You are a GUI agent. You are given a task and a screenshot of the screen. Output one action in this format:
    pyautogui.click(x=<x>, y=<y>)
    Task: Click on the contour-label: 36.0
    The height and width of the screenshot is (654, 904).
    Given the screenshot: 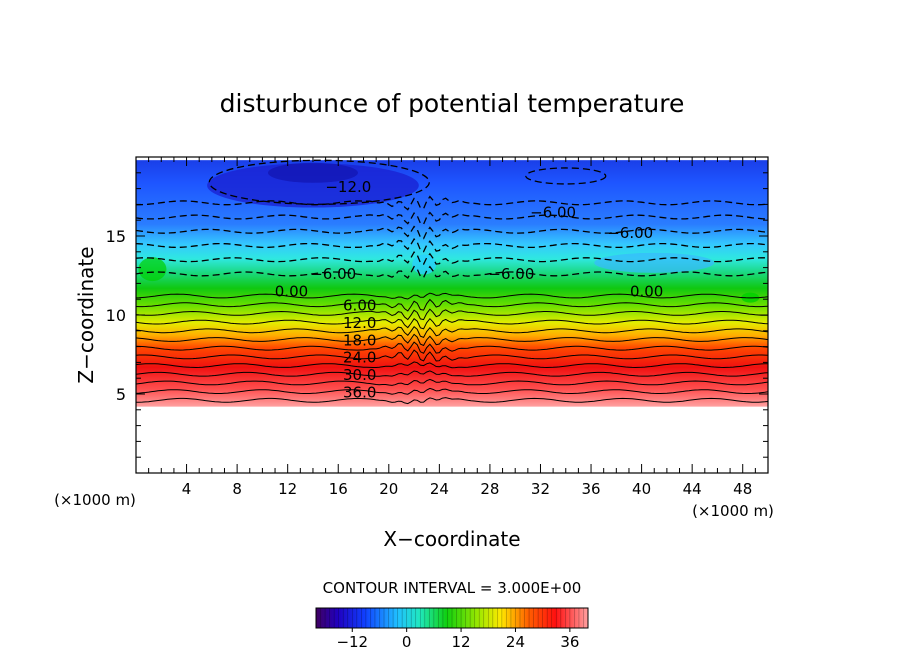 What is the action you would take?
    pyautogui.click(x=359, y=392)
    